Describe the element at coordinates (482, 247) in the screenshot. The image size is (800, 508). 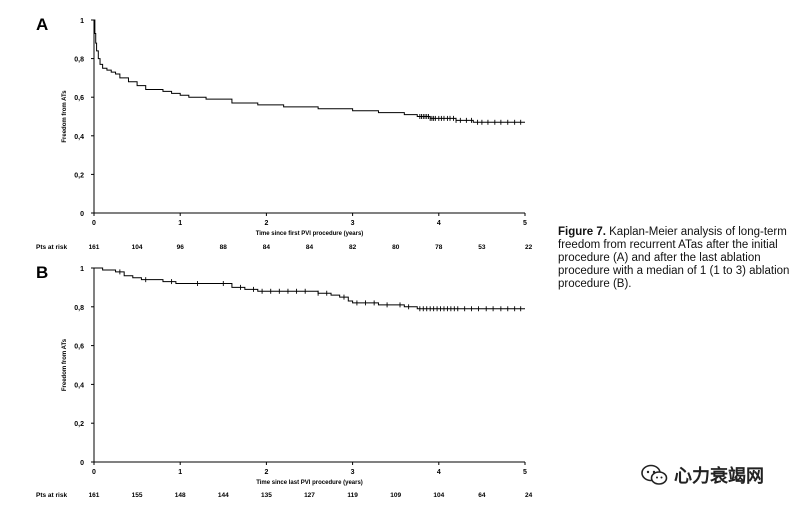
I see `panel-a-at-risk-value: 53` at that location.